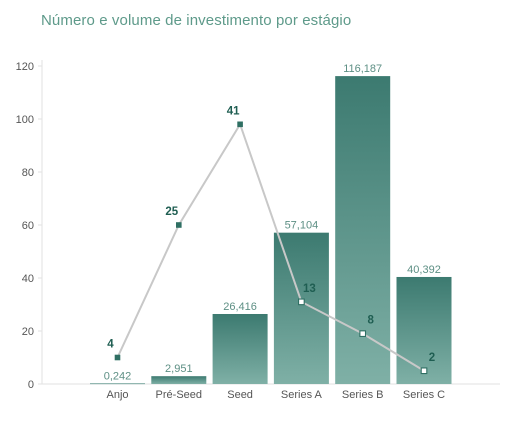  I want to click on x-tick-label: Series B, so click(363, 395).